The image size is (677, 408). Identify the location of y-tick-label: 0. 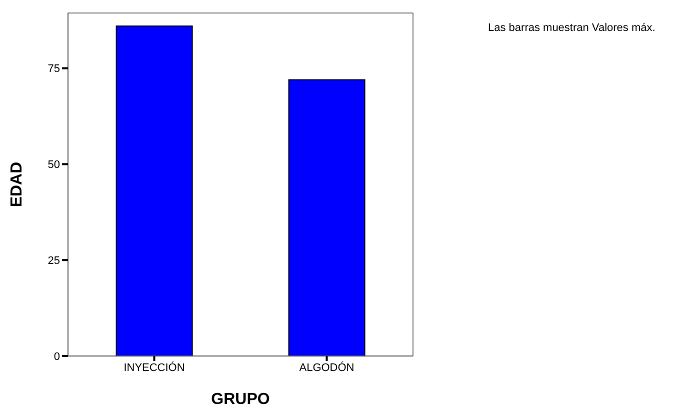
(57, 356).